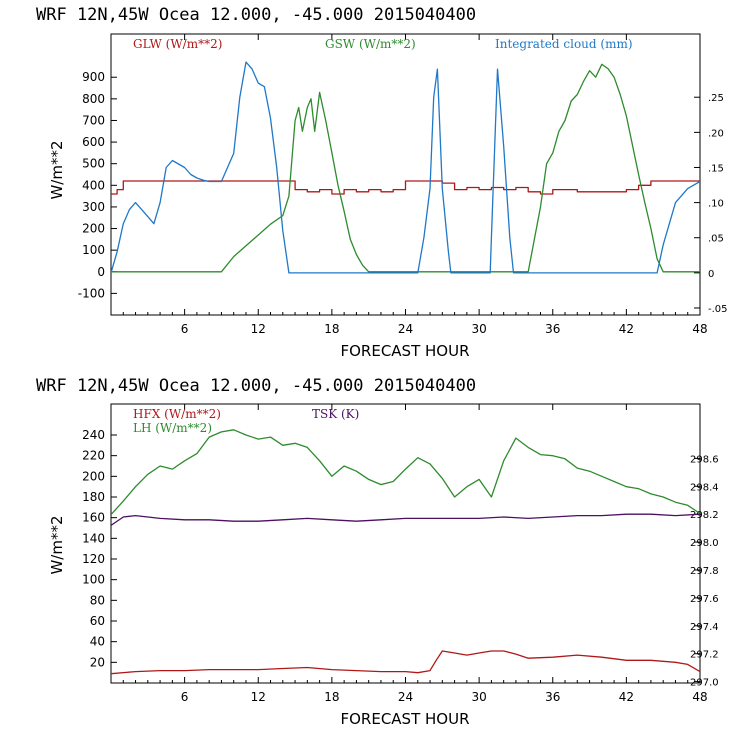 The height and width of the screenshot is (740, 740). What do you see at coordinates (93, 497) in the screenshot?
I see `y-tick-label: 180` at bounding box center [93, 497].